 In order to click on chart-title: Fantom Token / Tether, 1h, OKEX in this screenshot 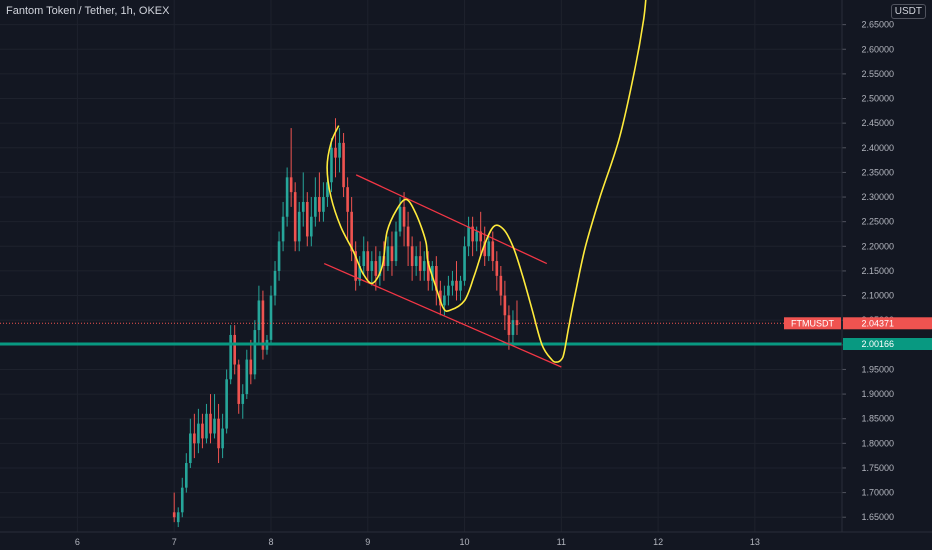, I will do `click(88, 11)`.